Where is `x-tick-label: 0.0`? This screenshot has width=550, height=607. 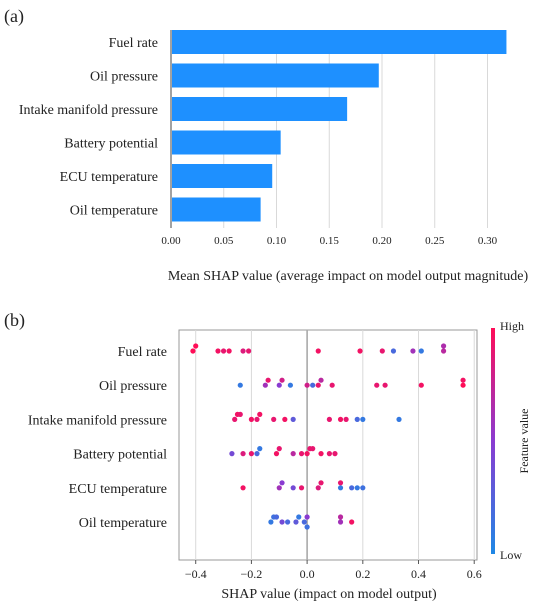
x-tick-label: 0.0 is located at coordinates (307, 574).